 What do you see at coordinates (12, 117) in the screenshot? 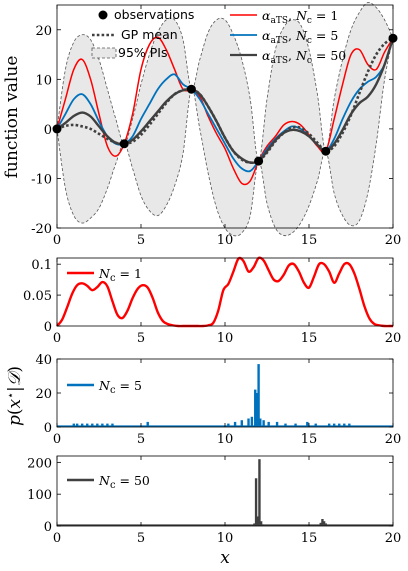
I see `function-panel-ylabel: function value` at bounding box center [12, 117].